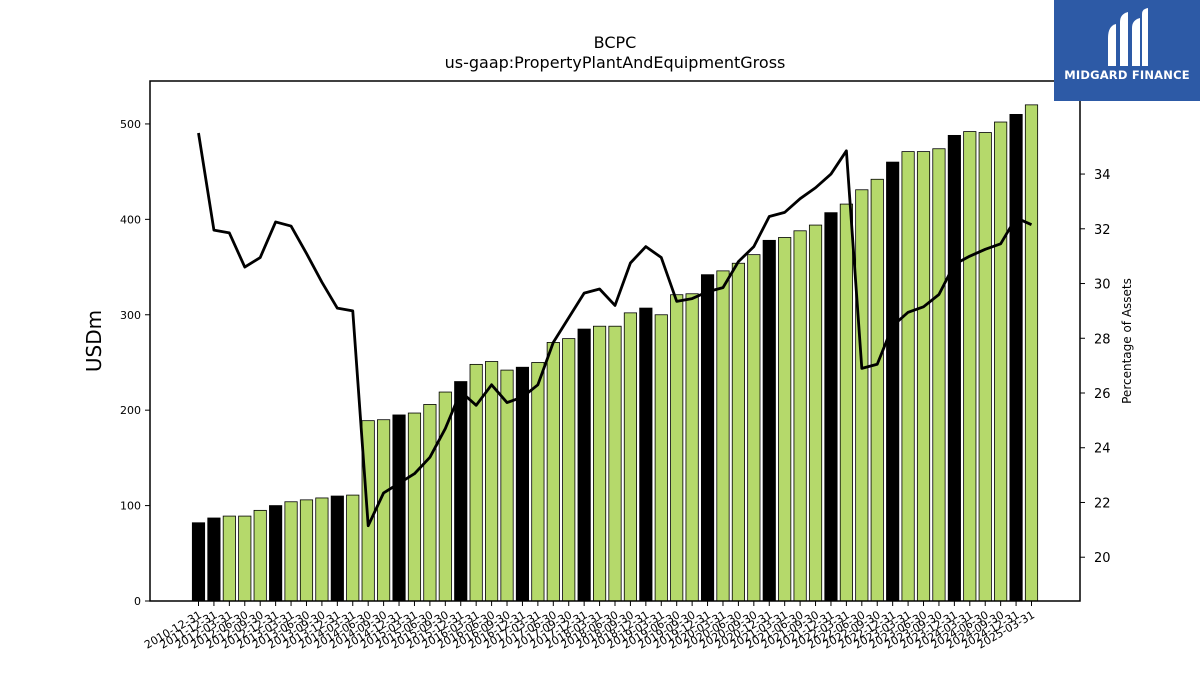  What do you see at coordinates (1102, 230) in the screenshot?
I see `y2-tick-label: 32` at bounding box center [1102, 230].